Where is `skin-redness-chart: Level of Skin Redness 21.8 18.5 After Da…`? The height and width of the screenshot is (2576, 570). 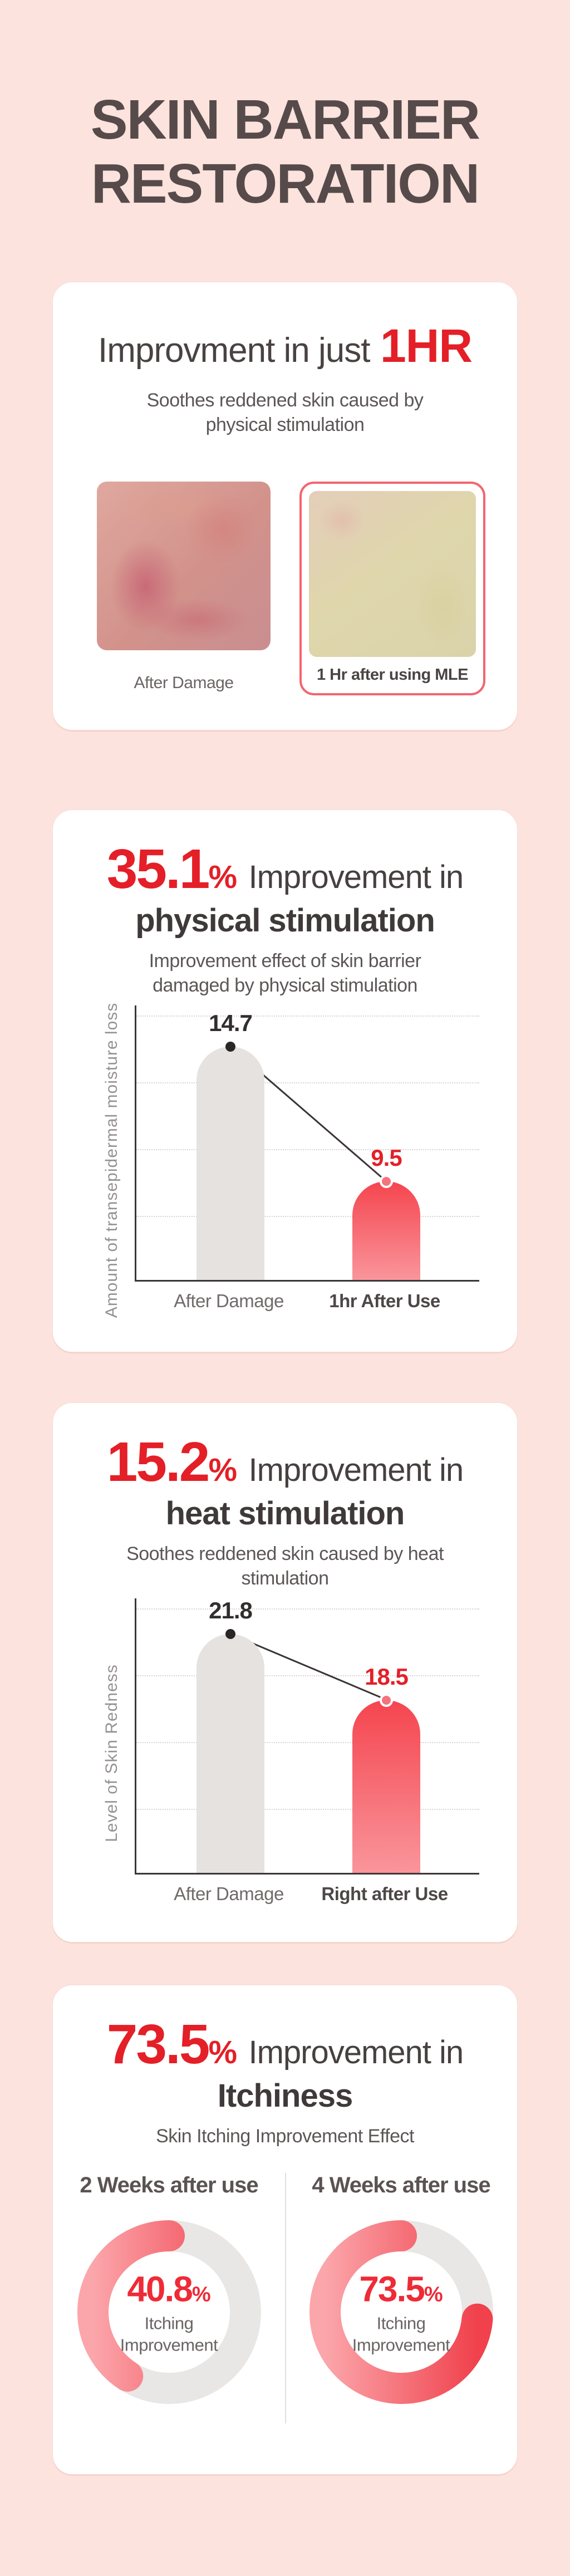
skin-redness-chart: Level of Skin Redness 21.8 18.5 After Da… is located at coordinates (290, 1752).